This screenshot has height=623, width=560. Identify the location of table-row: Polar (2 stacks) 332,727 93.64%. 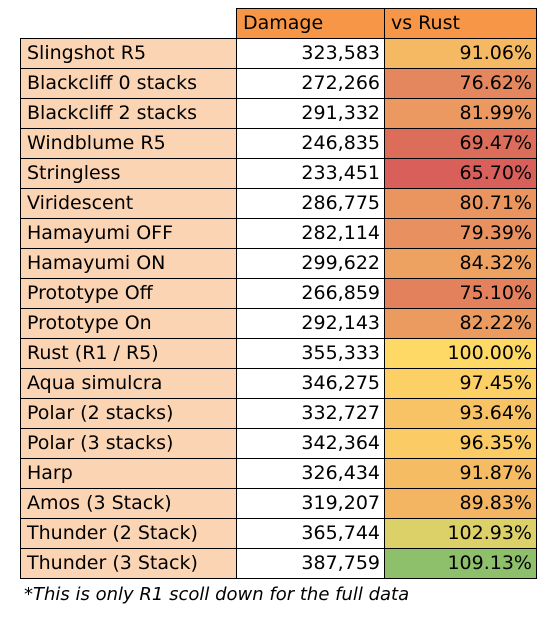
(278, 413).